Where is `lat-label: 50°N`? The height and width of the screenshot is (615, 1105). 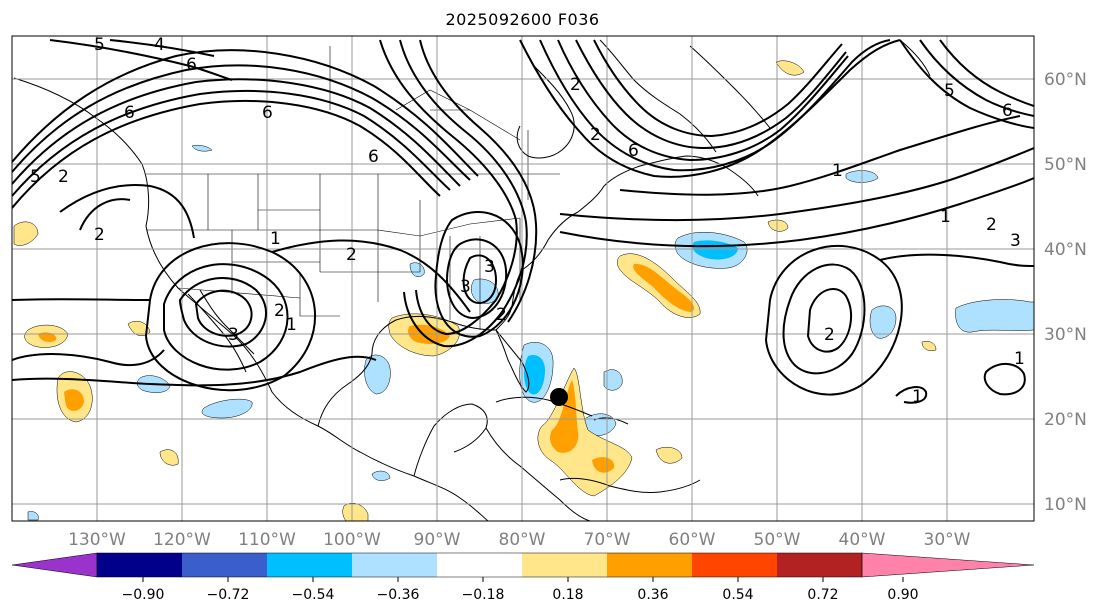
lat-label: 50°N is located at coordinates (1065, 165).